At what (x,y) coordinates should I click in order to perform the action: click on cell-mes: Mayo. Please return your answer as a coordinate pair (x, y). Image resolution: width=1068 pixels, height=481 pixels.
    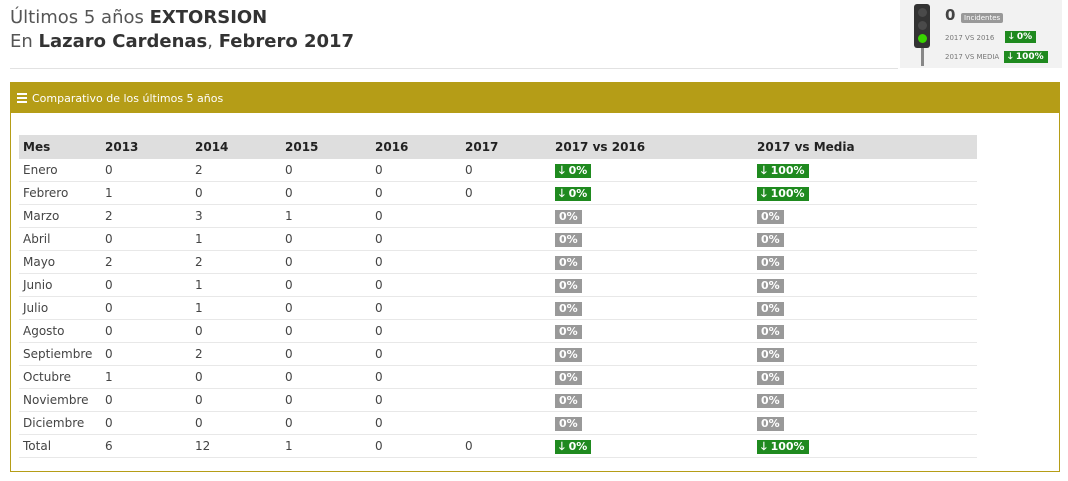
    Looking at the image, I should click on (60, 262).